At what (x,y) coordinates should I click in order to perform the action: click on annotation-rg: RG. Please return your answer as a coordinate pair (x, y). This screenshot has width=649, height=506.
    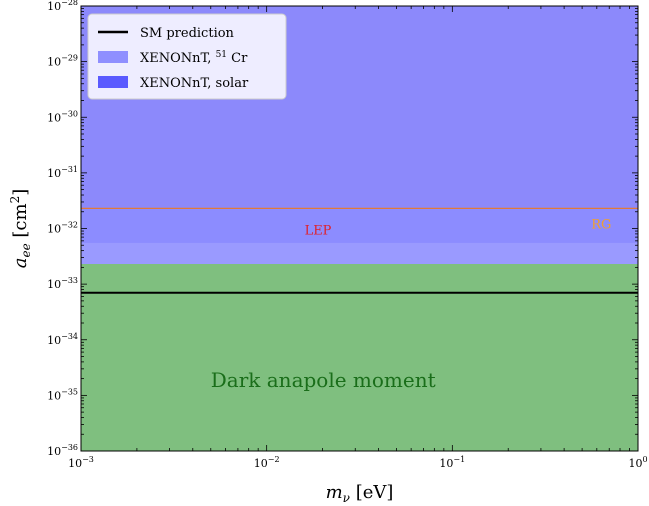
    Looking at the image, I should click on (601, 225).